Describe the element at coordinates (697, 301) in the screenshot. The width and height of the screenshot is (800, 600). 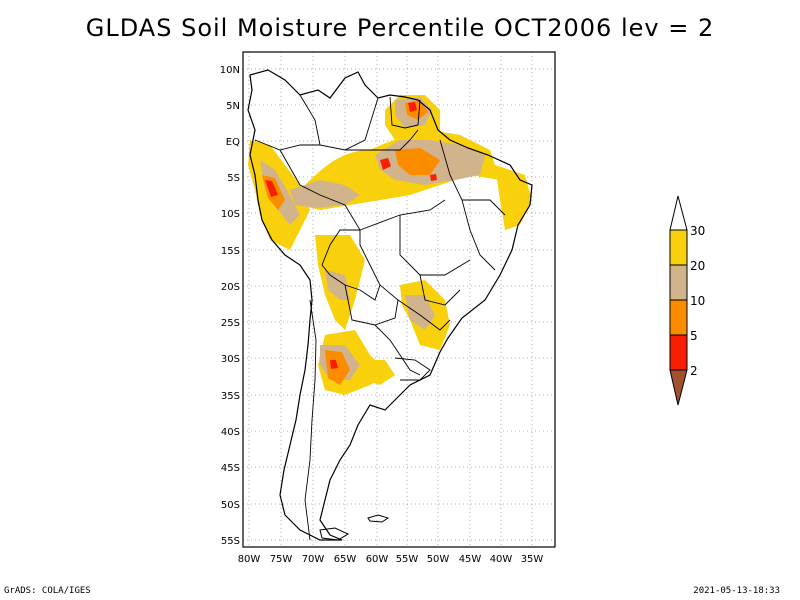
I see `legend-label-10: 10` at that location.